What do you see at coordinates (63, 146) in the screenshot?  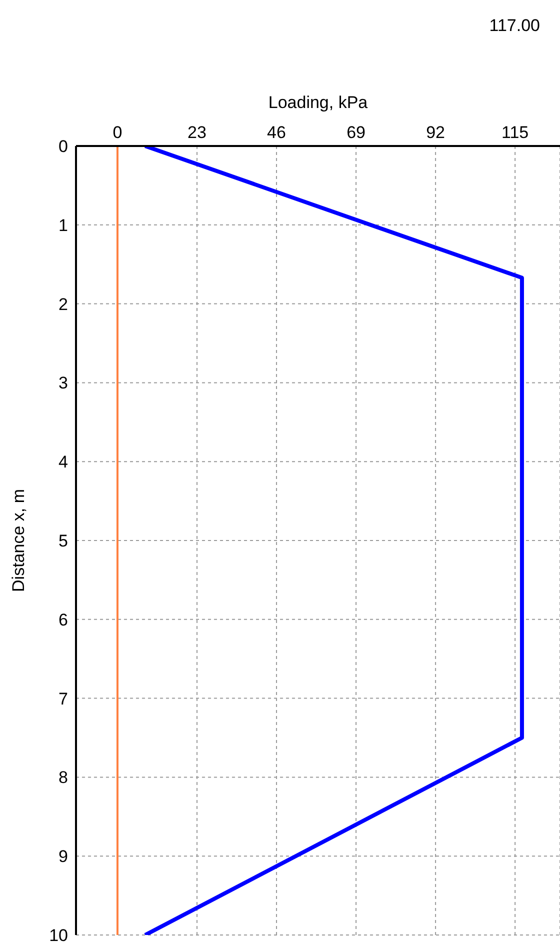 I see `y-tick-label: 0` at bounding box center [63, 146].